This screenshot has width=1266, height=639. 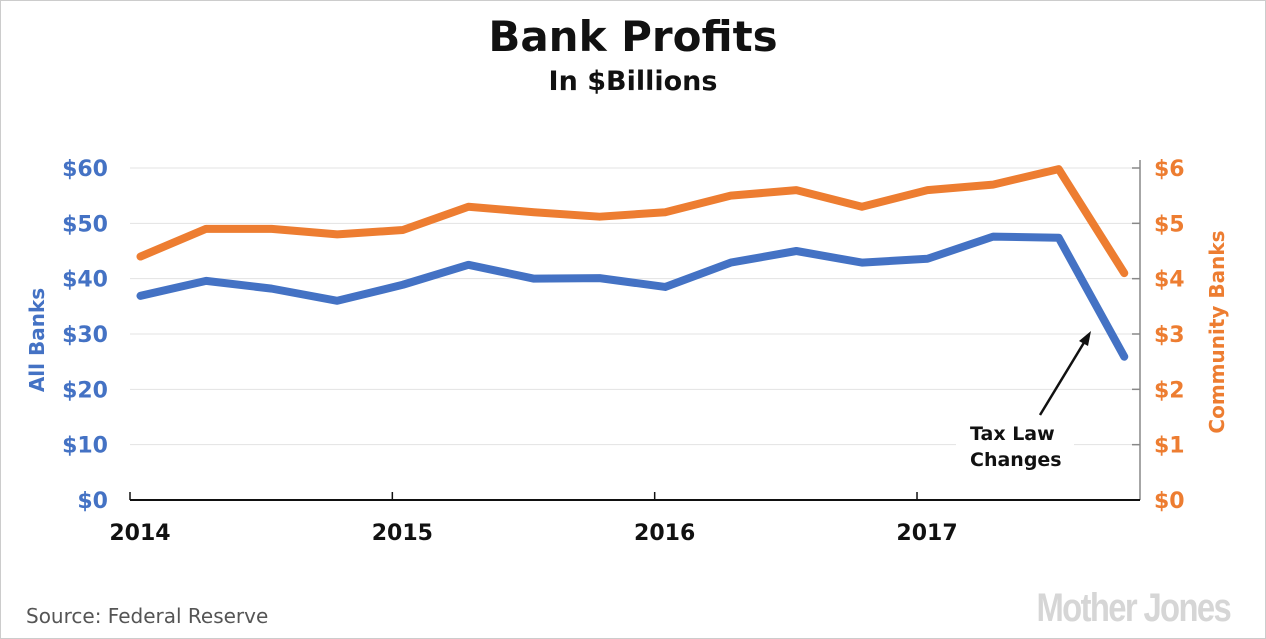 What do you see at coordinates (85, 224) in the screenshot?
I see `left-tick-label: $50` at bounding box center [85, 224].